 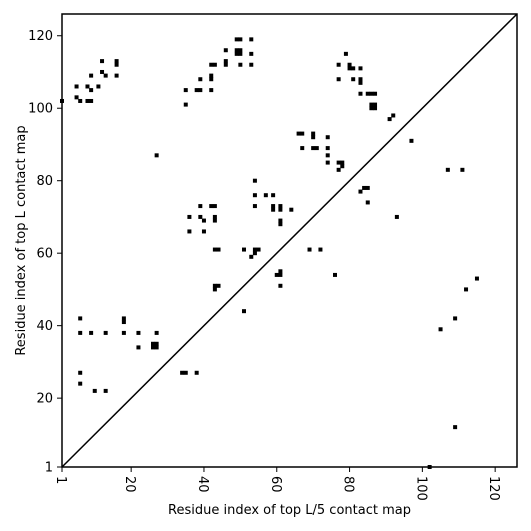 I want to click on x-tick-label: 120, so click(x=493, y=488).